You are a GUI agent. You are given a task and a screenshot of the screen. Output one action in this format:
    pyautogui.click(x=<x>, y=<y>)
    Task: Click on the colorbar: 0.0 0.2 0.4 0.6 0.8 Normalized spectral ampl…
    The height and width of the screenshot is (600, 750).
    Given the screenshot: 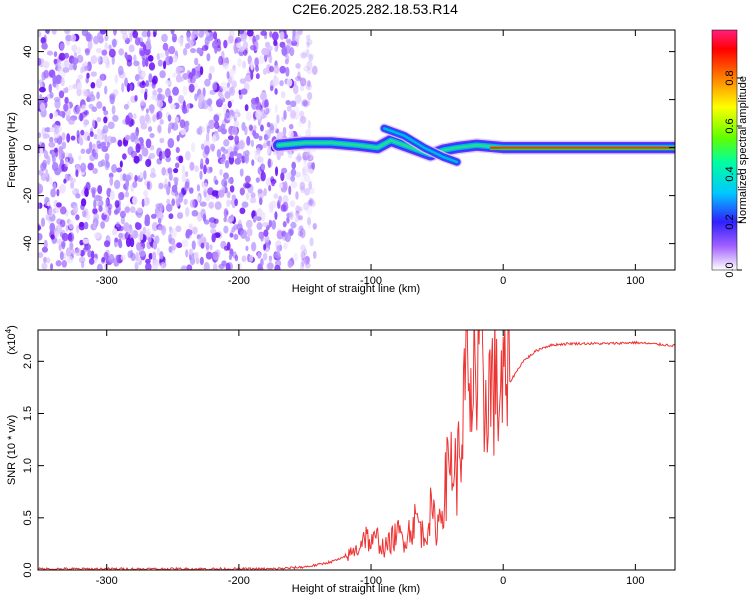 What is the action you would take?
    pyautogui.click(x=730, y=153)
    